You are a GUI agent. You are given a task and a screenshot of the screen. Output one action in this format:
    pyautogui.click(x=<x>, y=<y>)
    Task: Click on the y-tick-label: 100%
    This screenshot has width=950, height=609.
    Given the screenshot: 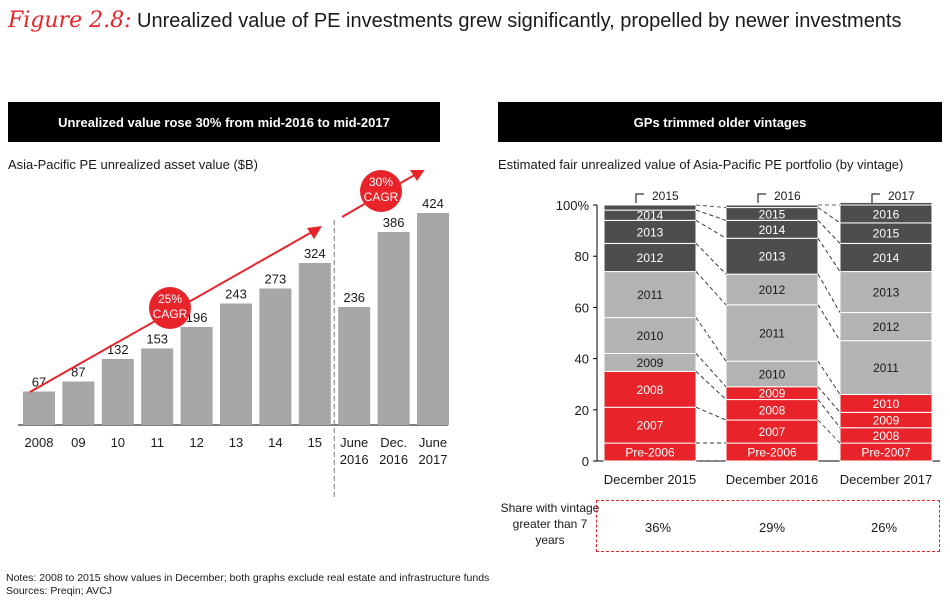 What is the action you would take?
    pyautogui.click(x=573, y=205)
    